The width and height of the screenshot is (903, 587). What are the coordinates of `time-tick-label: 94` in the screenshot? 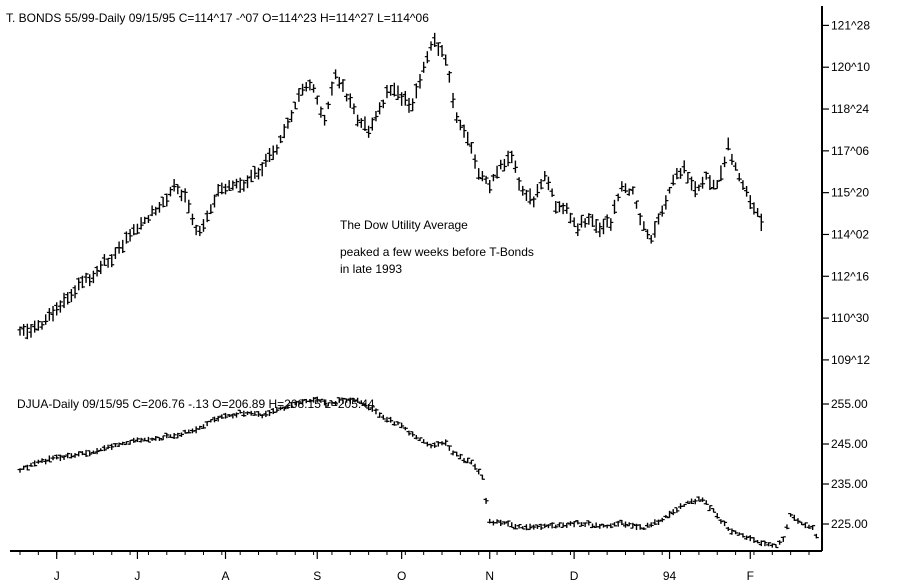 It's located at (670, 576).